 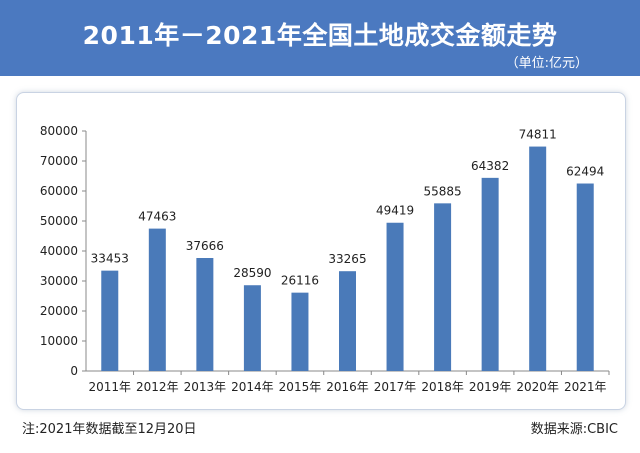 I want to click on y-tick-label: 20000, so click(x=59, y=311).